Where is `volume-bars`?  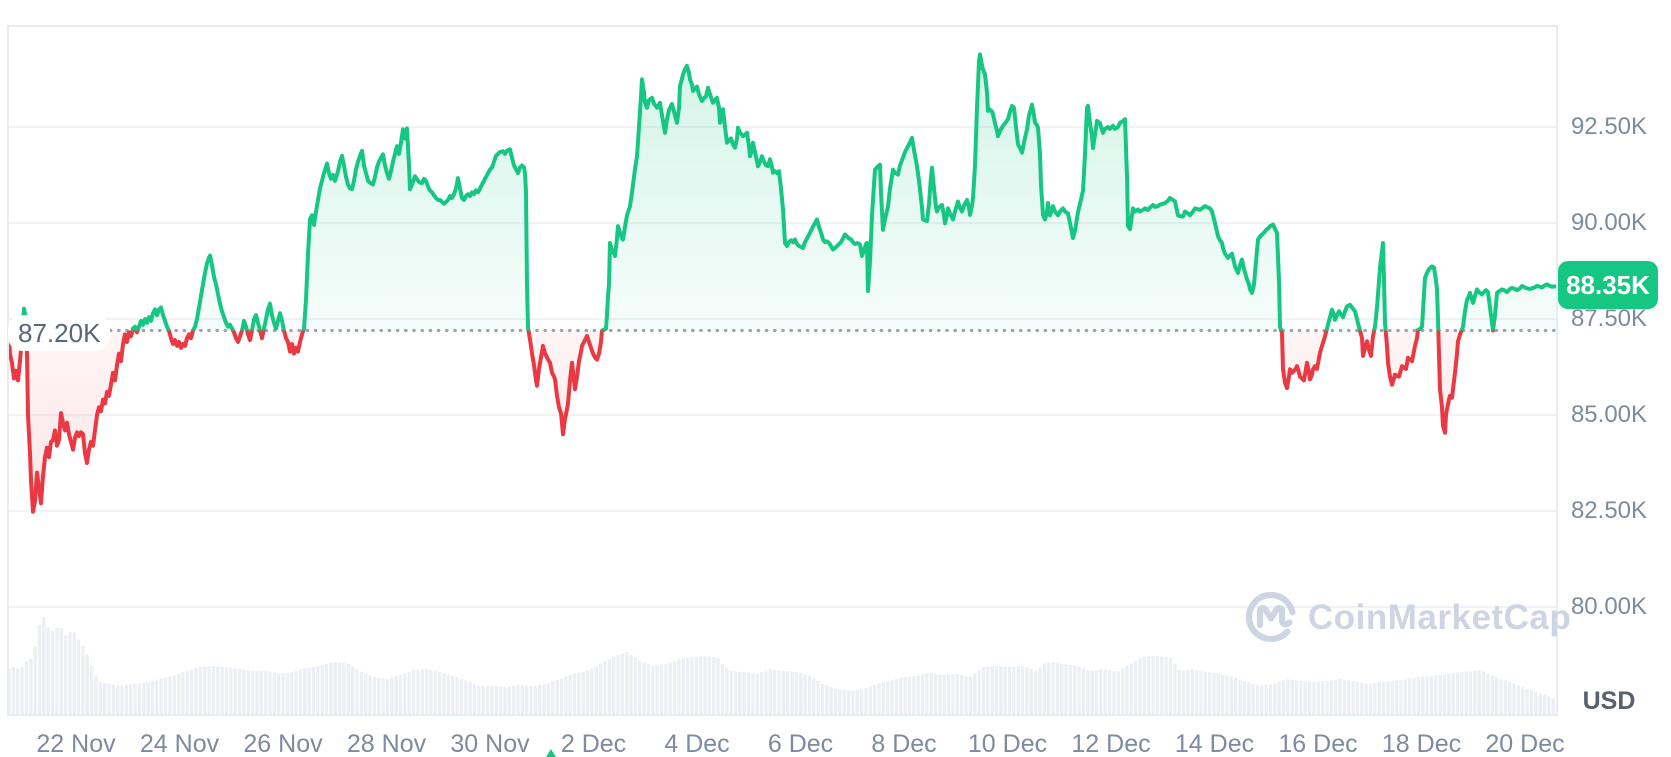
volume-bars is located at coordinates (781, 666).